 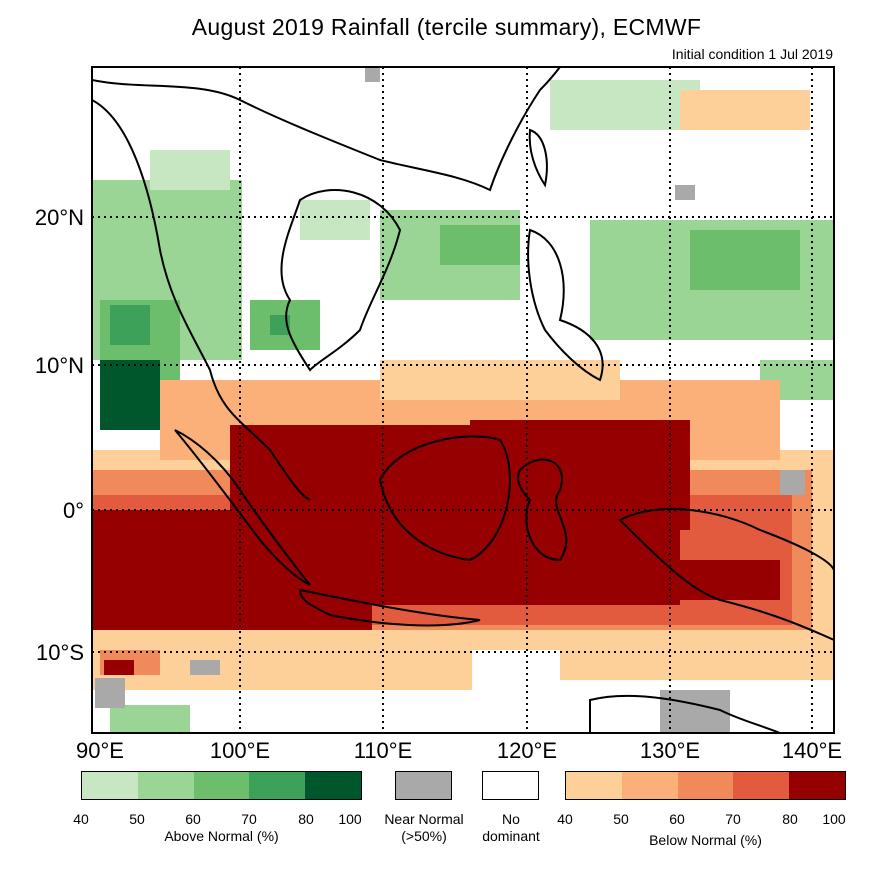 What do you see at coordinates (193, 819) in the screenshot?
I see `above-normal-tick: 60` at bounding box center [193, 819].